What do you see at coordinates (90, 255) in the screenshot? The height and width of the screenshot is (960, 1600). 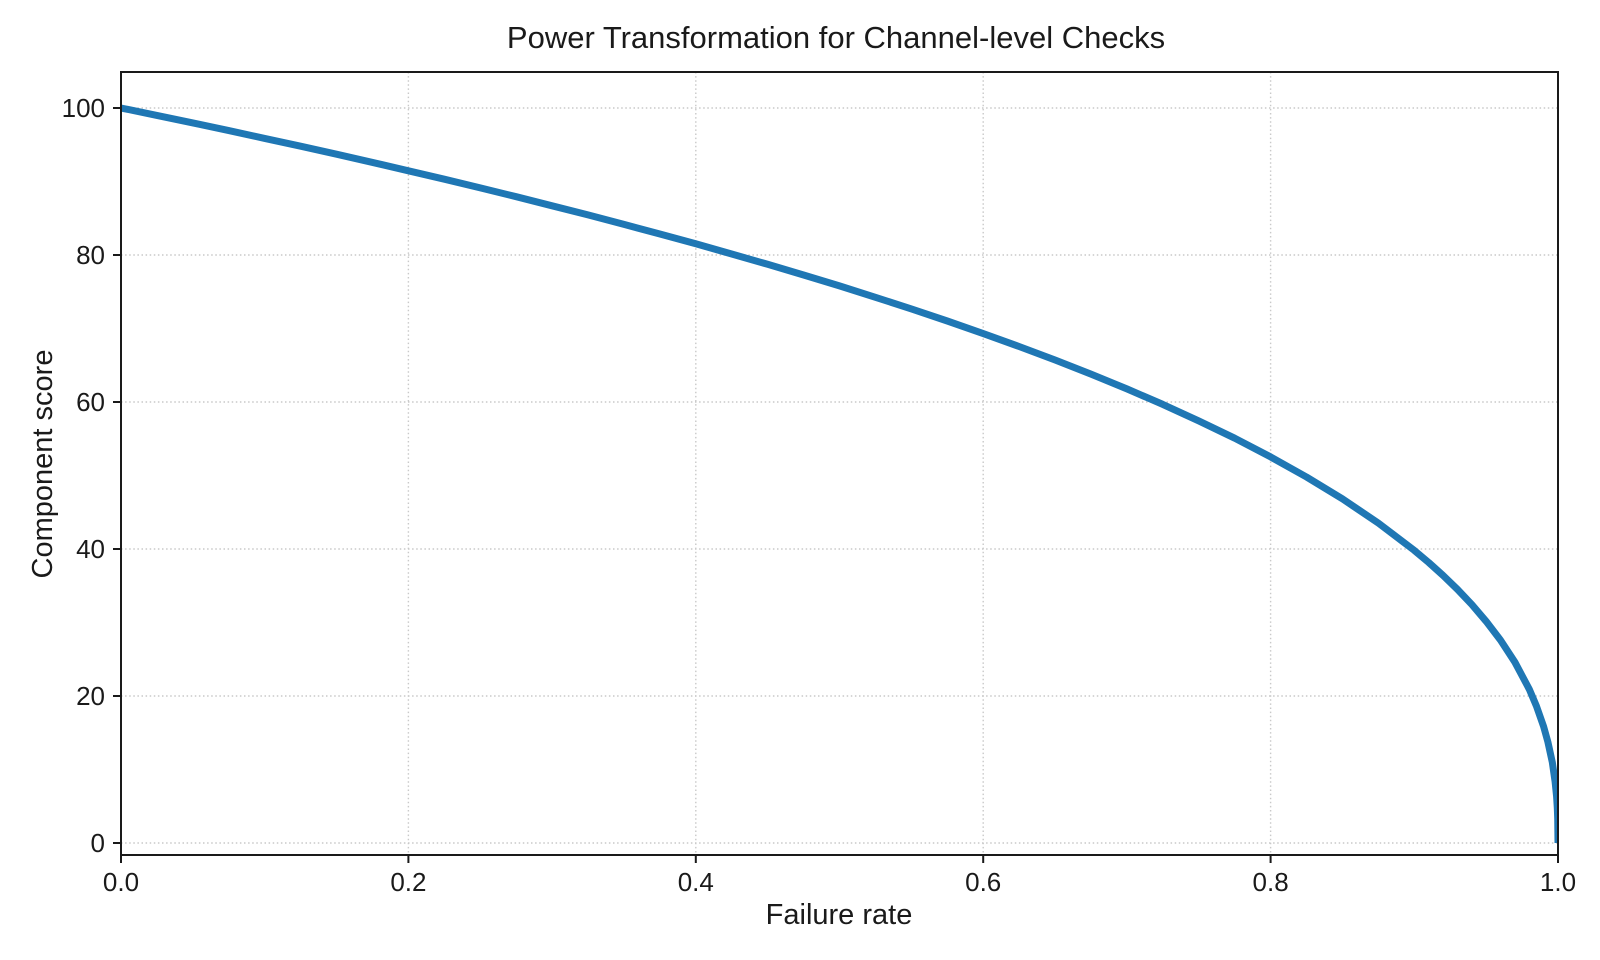 I see `y-tick-label: 80` at bounding box center [90, 255].